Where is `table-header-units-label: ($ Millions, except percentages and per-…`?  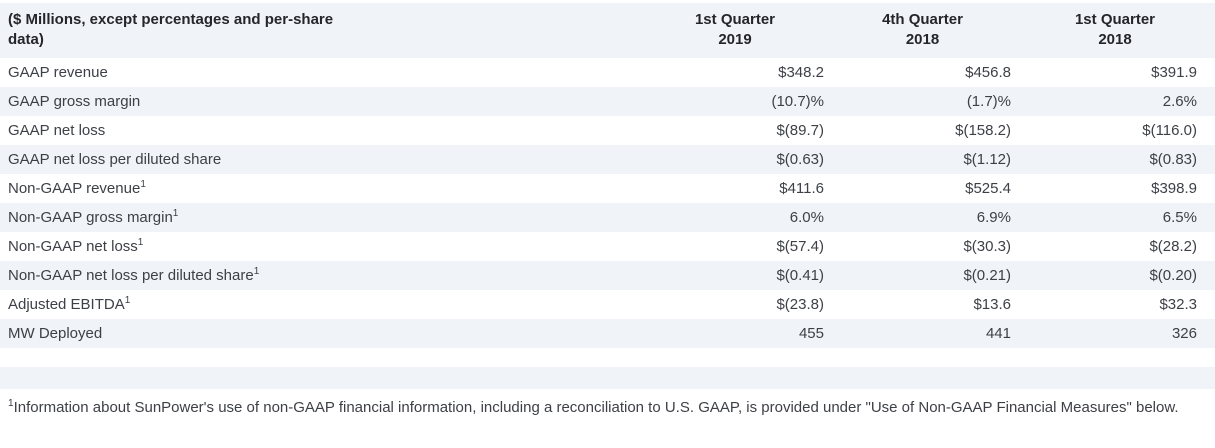
table-header-units-label: ($ Millions, except percentages and per-… is located at coordinates (320, 30).